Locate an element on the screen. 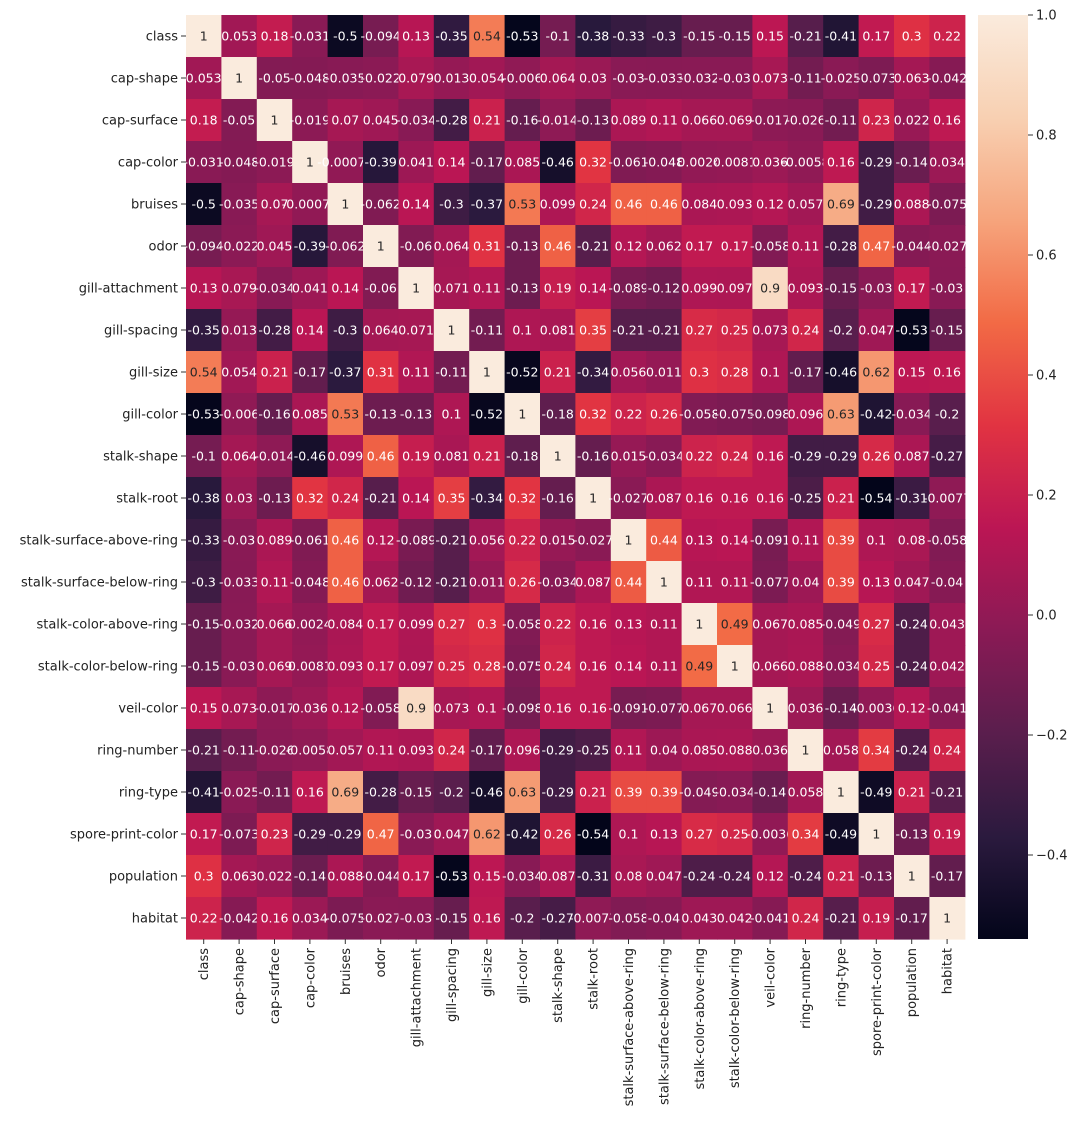  cell-value-label: 0.054 is located at coordinates (239, 372).